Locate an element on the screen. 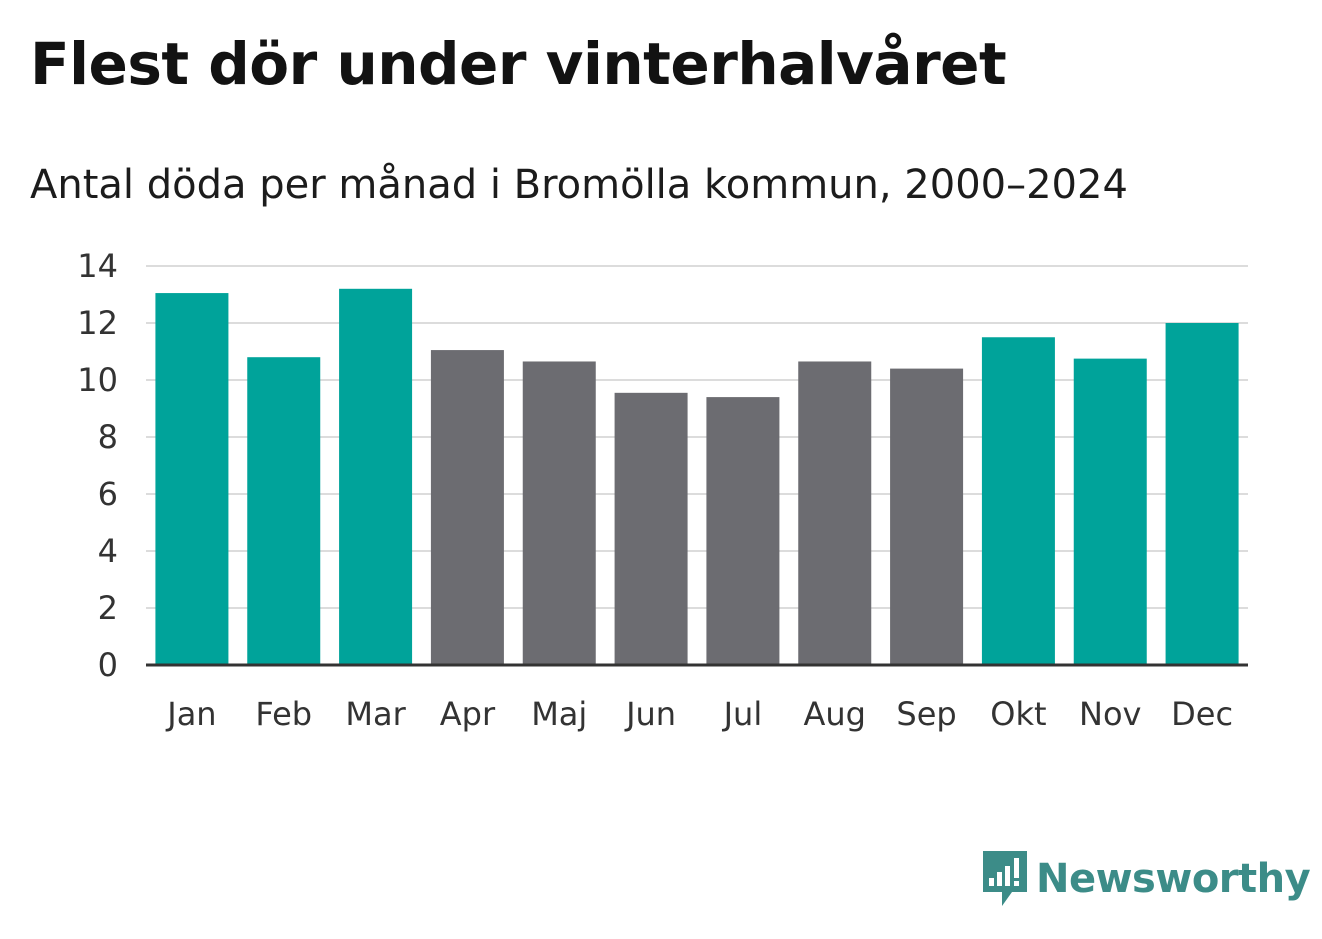 This screenshot has height=939, width=1322. x-tick-label: Sep is located at coordinates (926, 714).